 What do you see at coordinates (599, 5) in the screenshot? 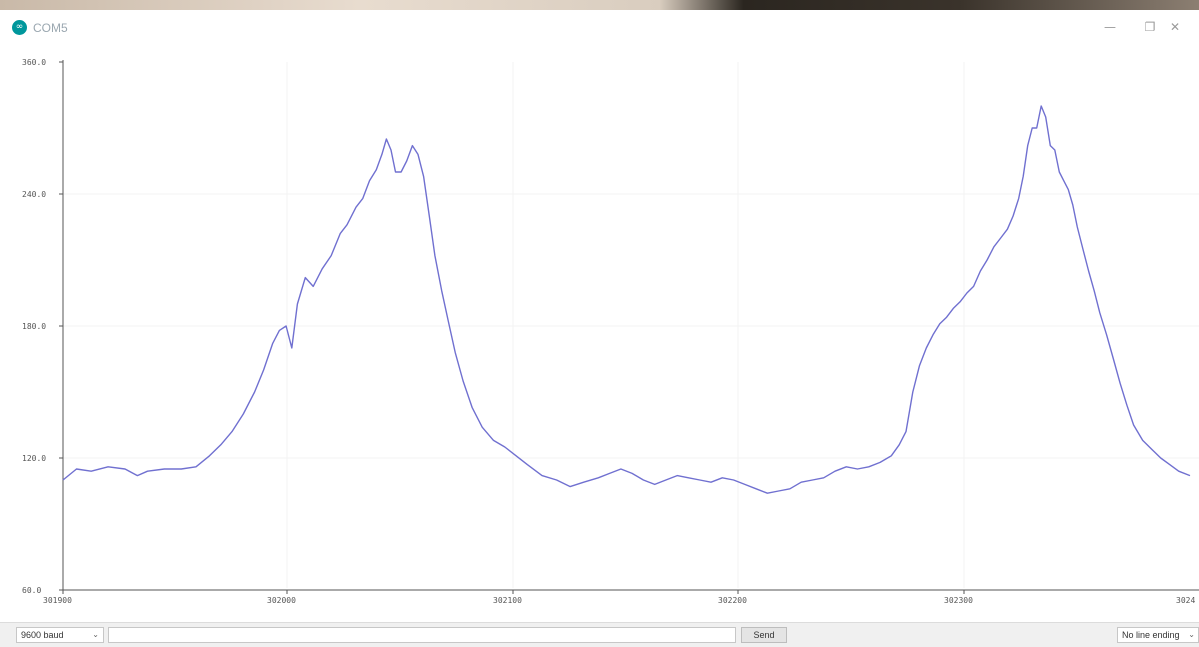
I see `desktop-background-strip` at bounding box center [599, 5].